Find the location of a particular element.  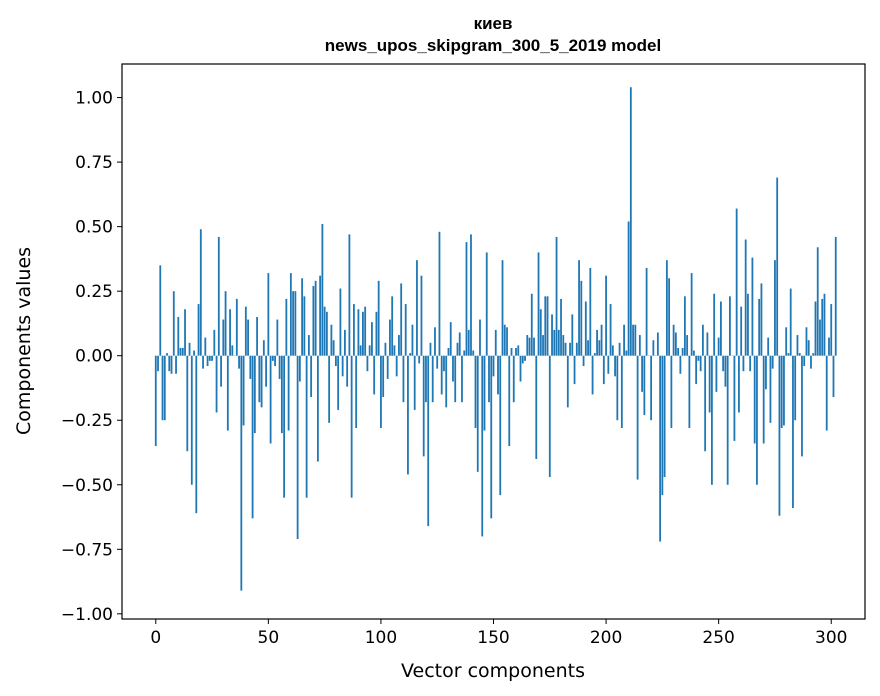

chart-subtitle: news_upos_skipgram_300_5_2019 model is located at coordinates (493, 45).